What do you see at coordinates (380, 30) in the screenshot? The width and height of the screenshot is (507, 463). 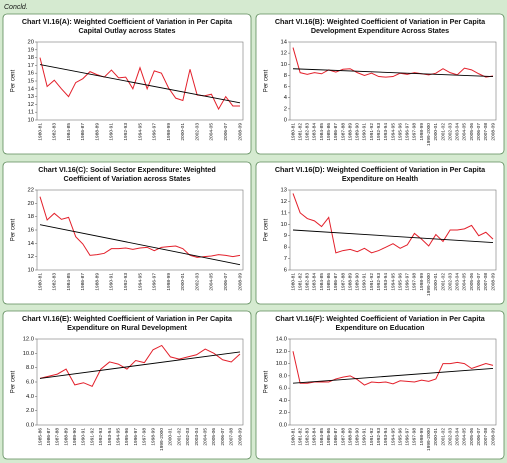 I see `chart-title: Development Expenditure Across States` at bounding box center [380, 30].